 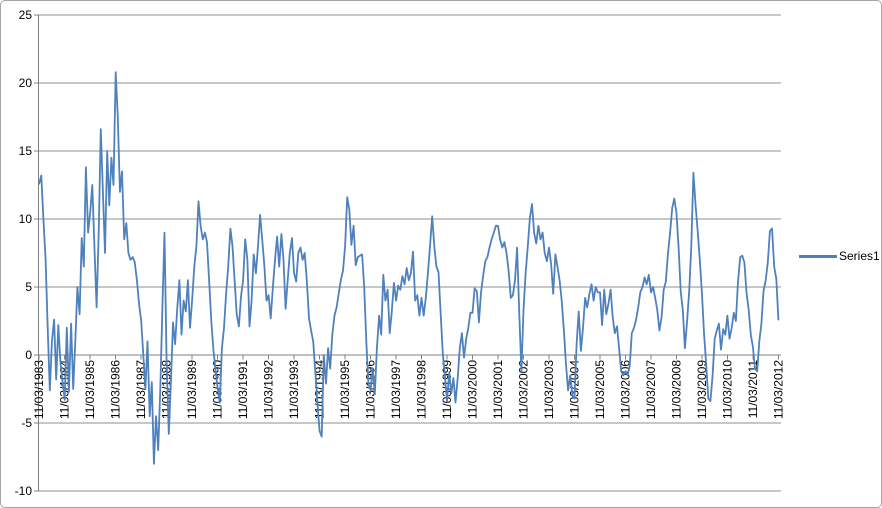 I want to click on x-axis-label: 11/03/1985, so click(x=90, y=389).